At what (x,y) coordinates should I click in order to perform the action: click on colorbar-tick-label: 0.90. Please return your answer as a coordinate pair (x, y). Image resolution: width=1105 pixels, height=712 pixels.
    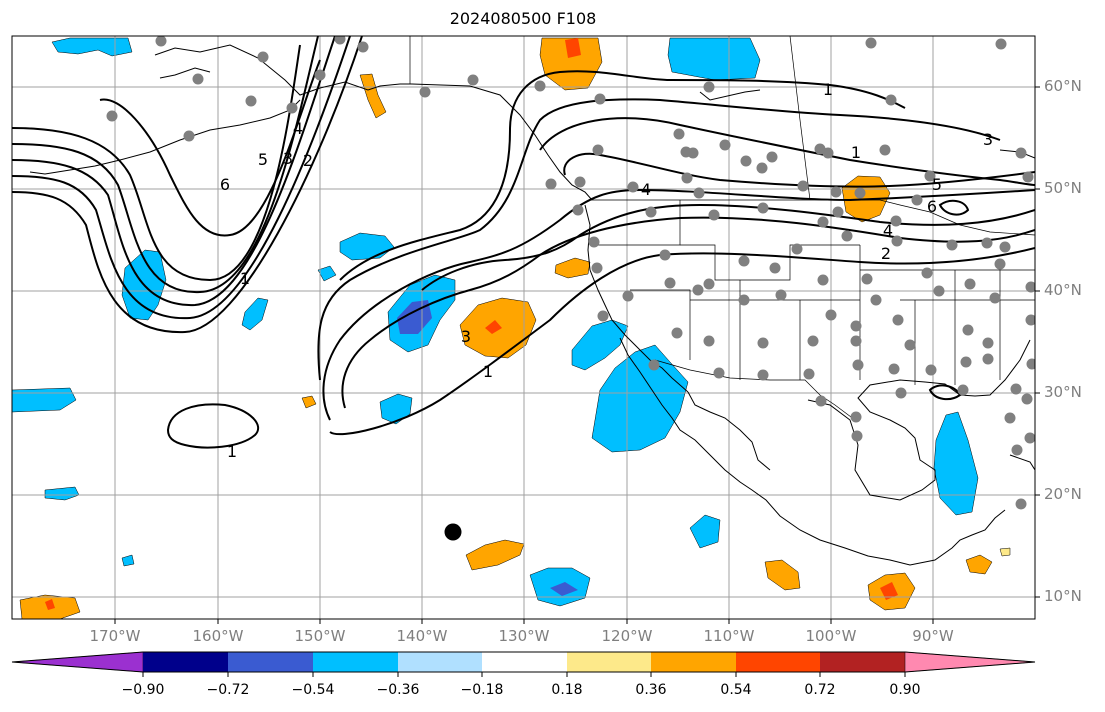
    Looking at the image, I should click on (905, 690).